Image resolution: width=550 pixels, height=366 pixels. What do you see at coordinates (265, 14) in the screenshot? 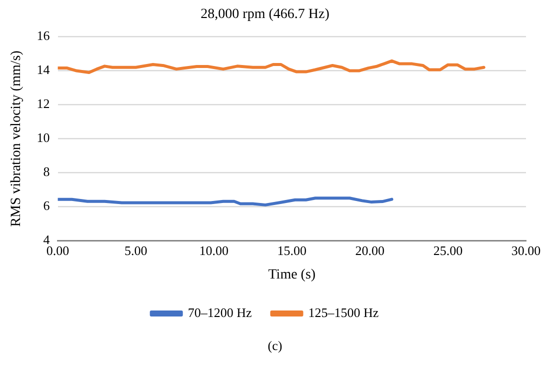
I see `chart-title: 28,000 rpm (466.7 Hz)` at bounding box center [265, 14].